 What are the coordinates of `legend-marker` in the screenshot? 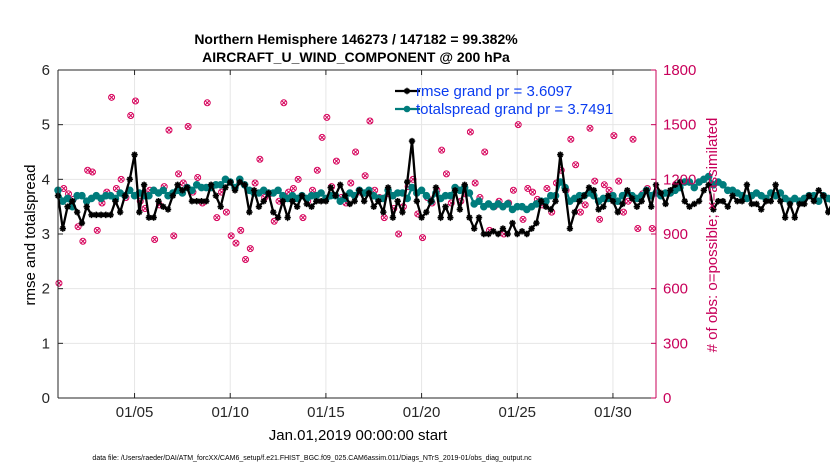 It's located at (407, 109).